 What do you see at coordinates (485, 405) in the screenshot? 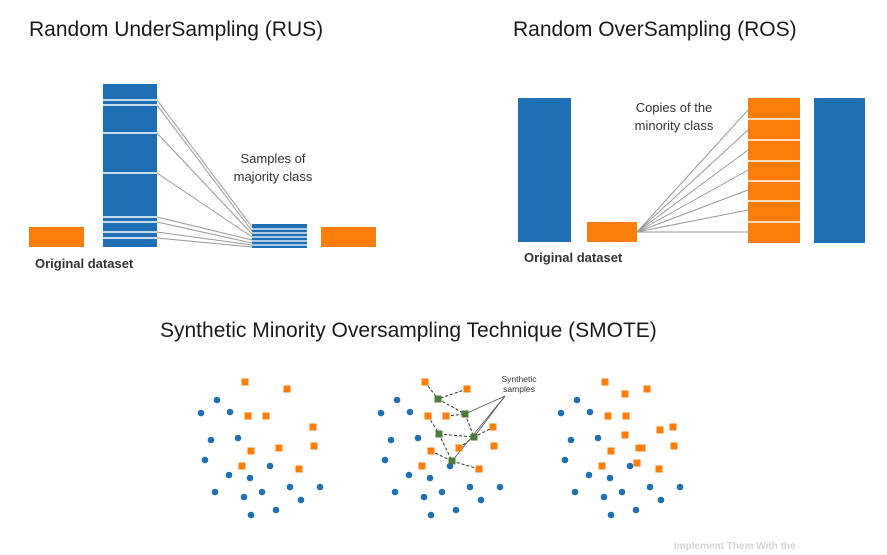
I see `pointer-line` at bounding box center [485, 405].